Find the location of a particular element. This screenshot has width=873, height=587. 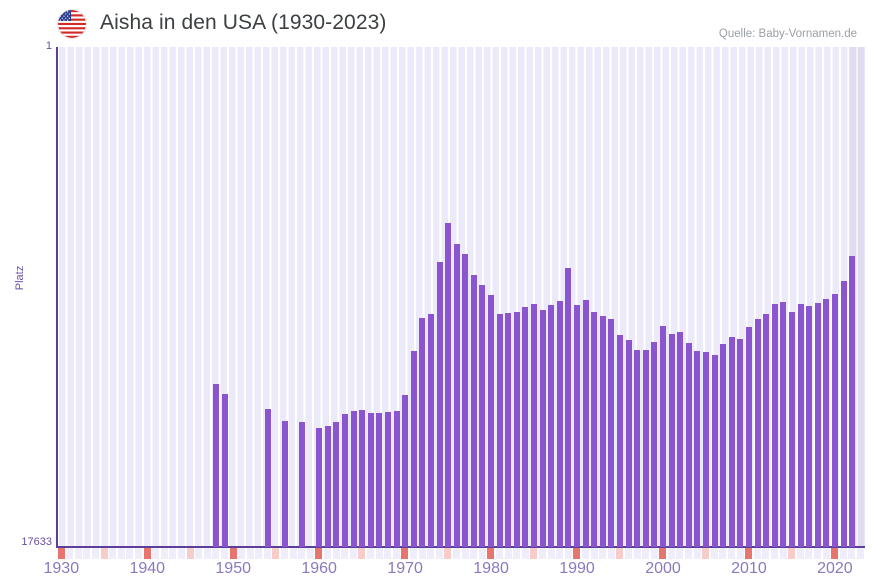

strip-cell-2006 is located at coordinates (714, 553).